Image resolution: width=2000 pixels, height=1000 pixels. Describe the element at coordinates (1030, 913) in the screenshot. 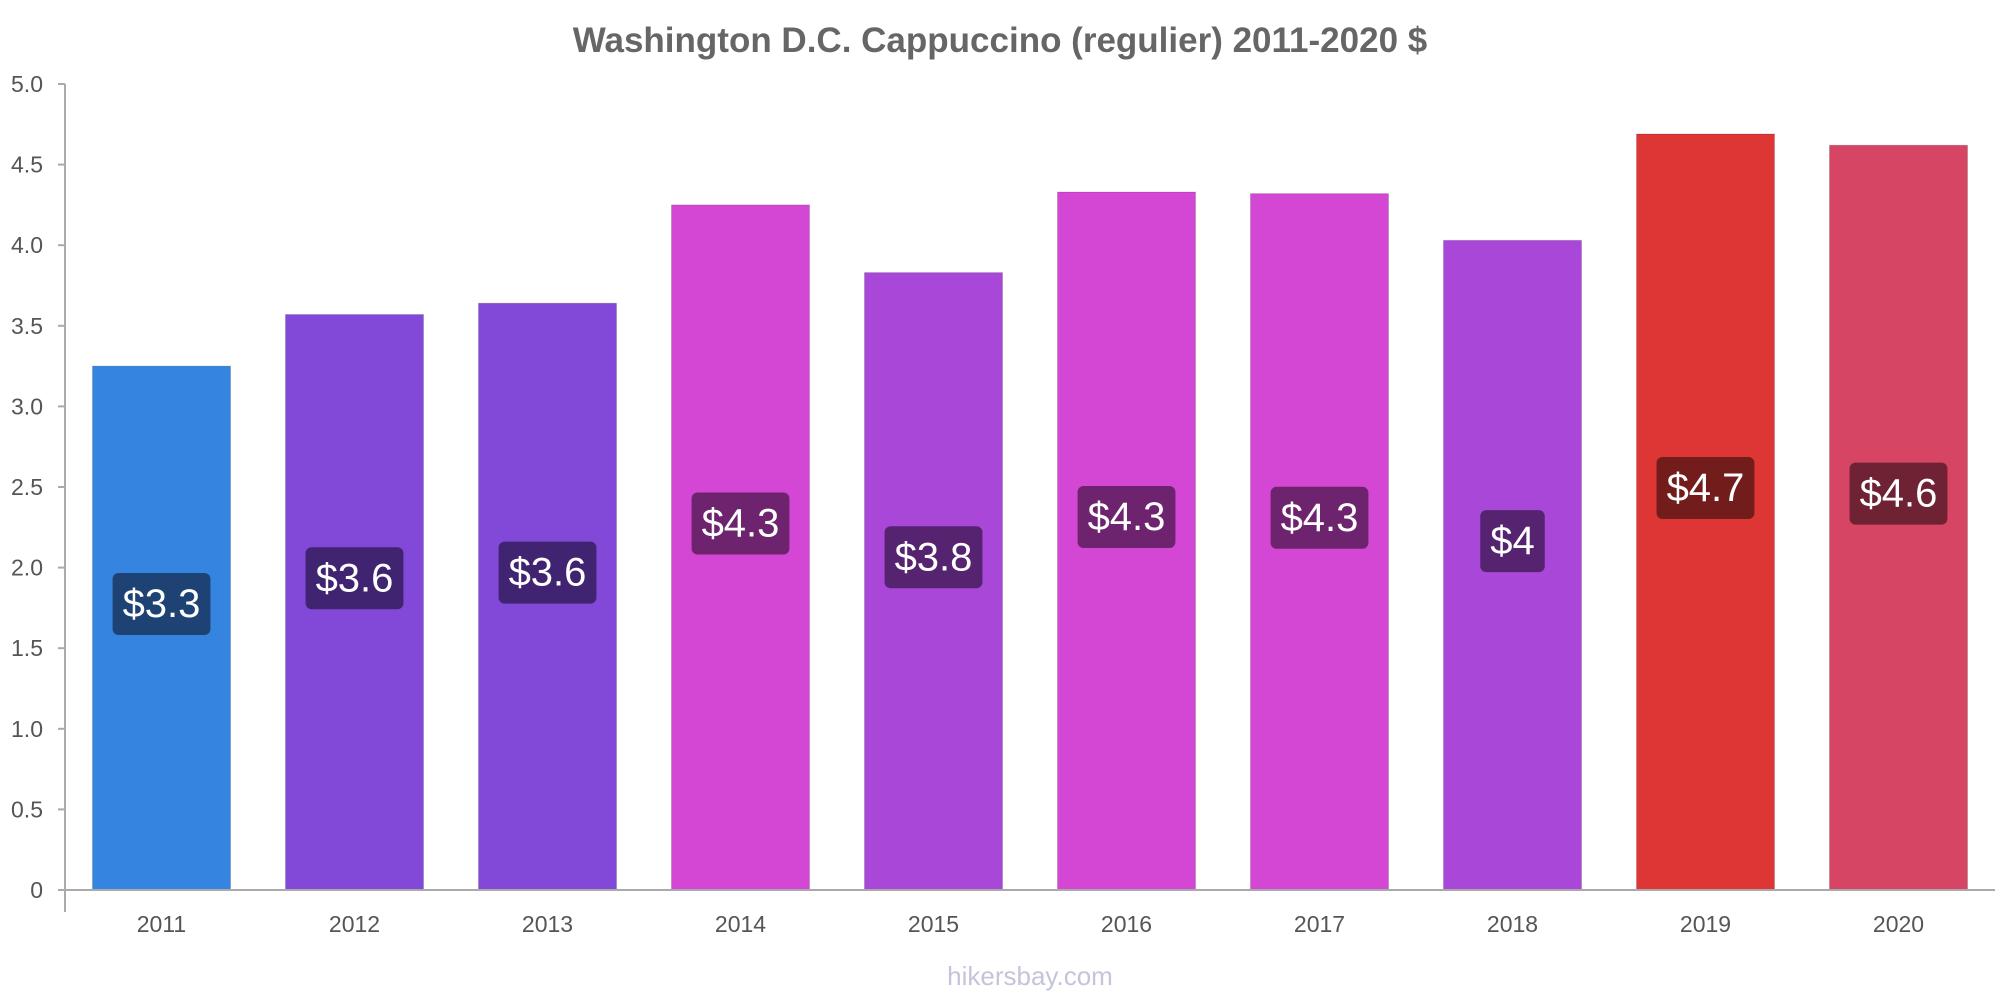

I see `x-axis: 2011 2012 2013 2014 2015 2016 2017 2018 2019 2020` at that location.